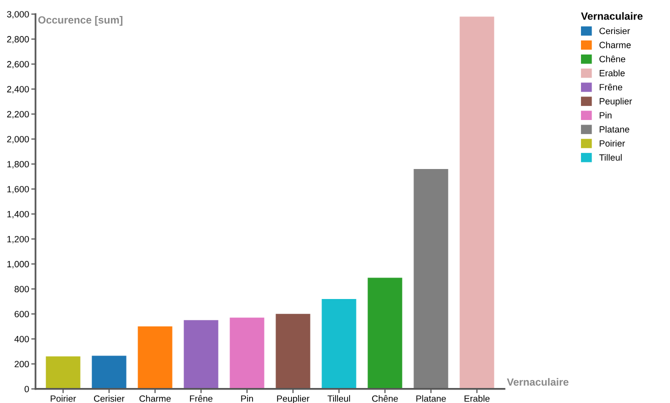  I want to click on x-tick-label: Cerisier, so click(109, 398).